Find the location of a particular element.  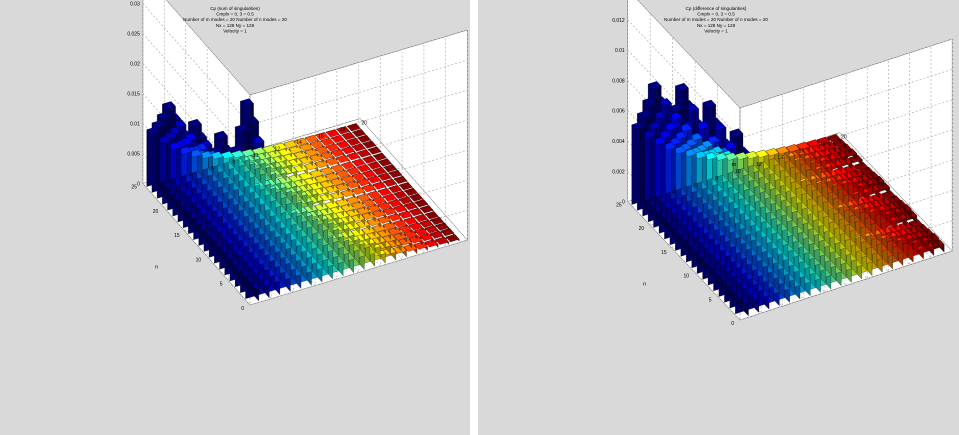

bar-n7-m19 is located at coordinates (410, 206).